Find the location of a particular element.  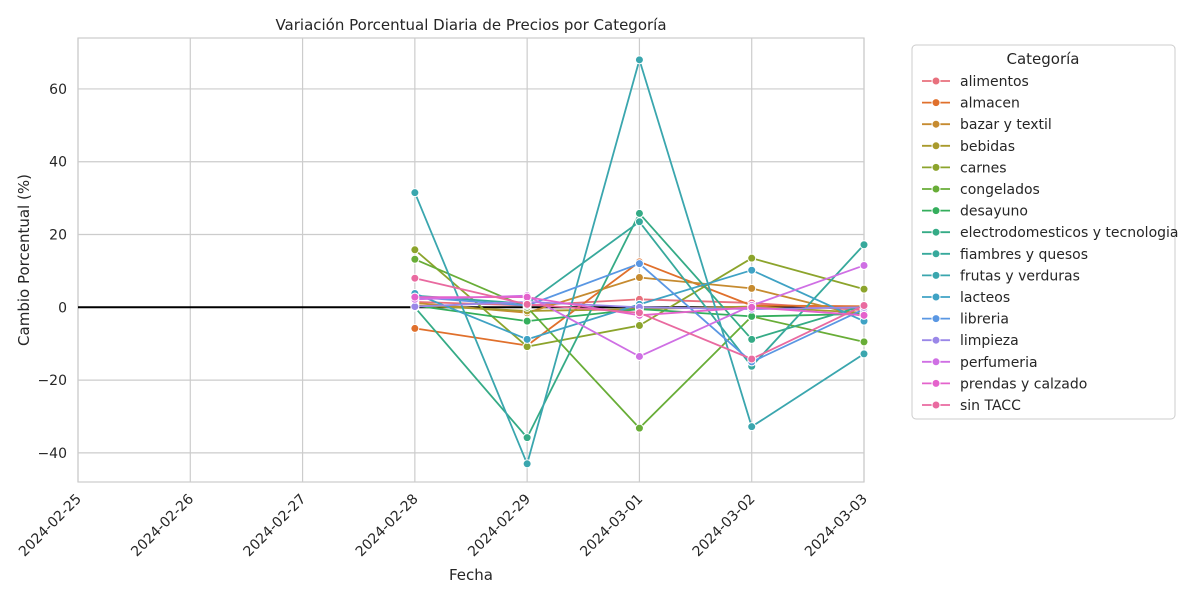

legend-item: perfumeria is located at coordinates (980, 363).